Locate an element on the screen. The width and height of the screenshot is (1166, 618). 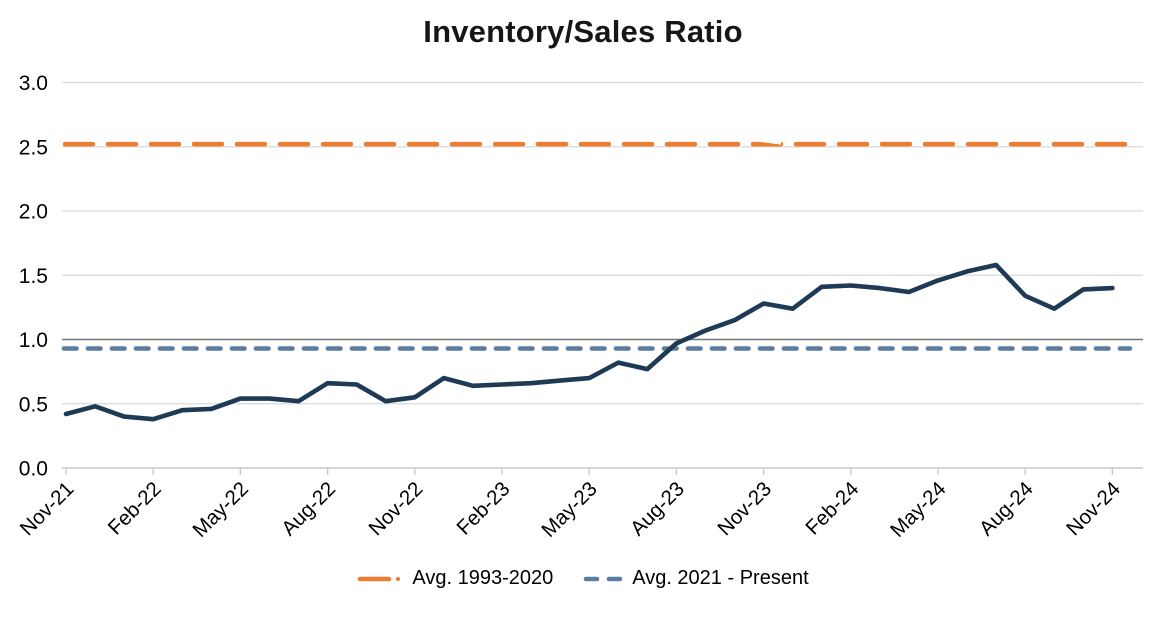
legend-item-avg-1993-2020: Avg. 1993-2020 is located at coordinates (455, 578).